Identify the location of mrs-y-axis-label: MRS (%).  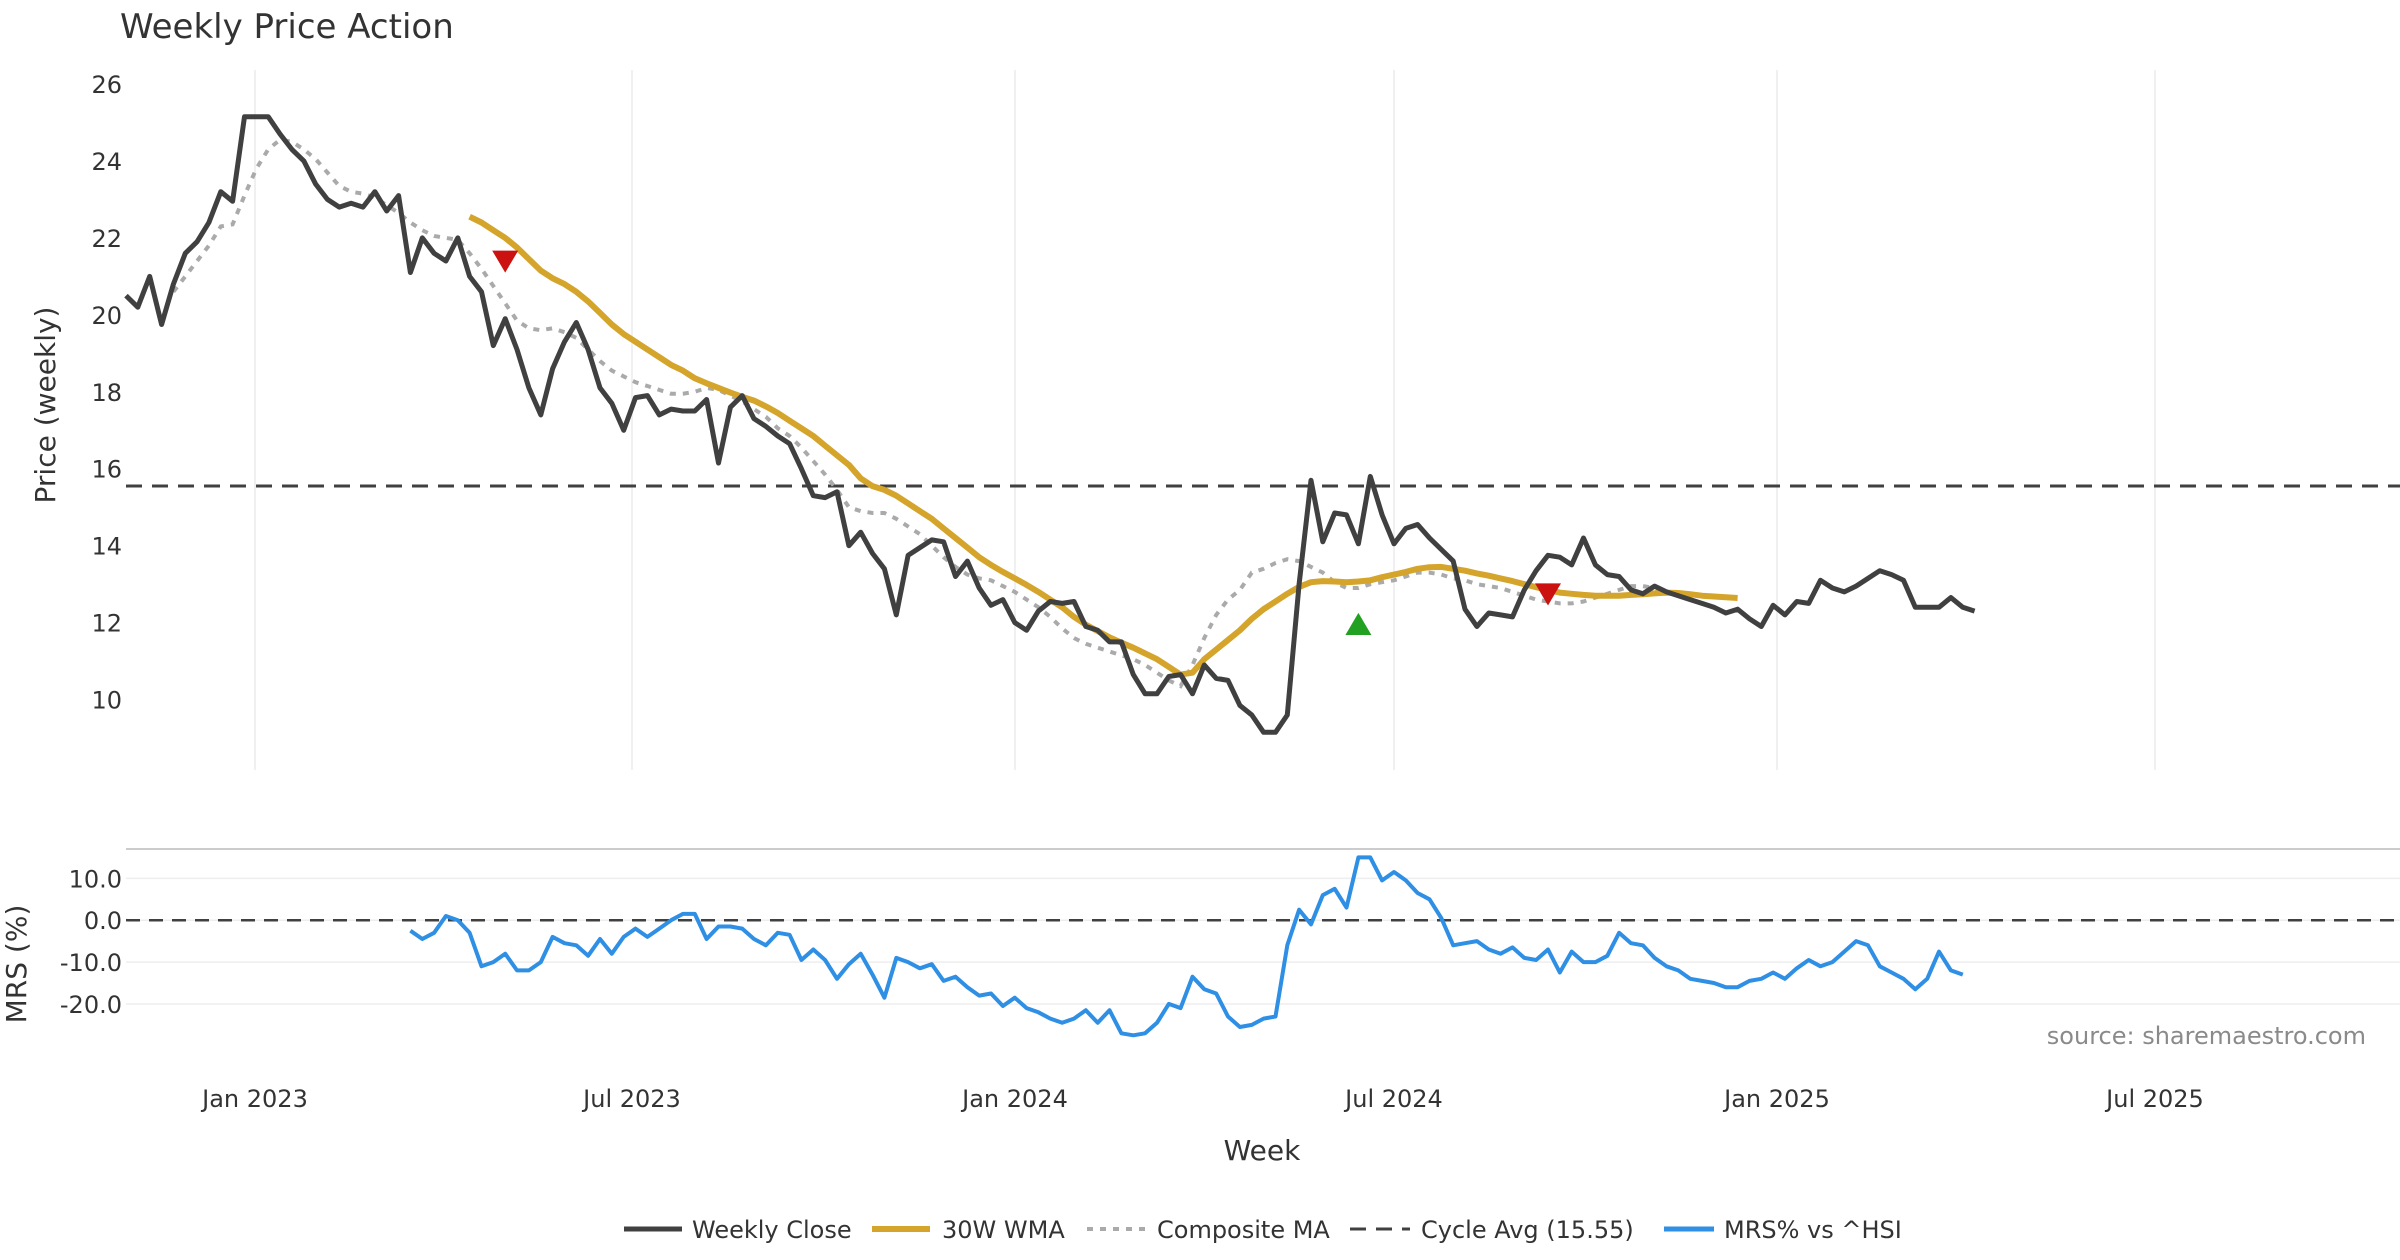
(16, 964).